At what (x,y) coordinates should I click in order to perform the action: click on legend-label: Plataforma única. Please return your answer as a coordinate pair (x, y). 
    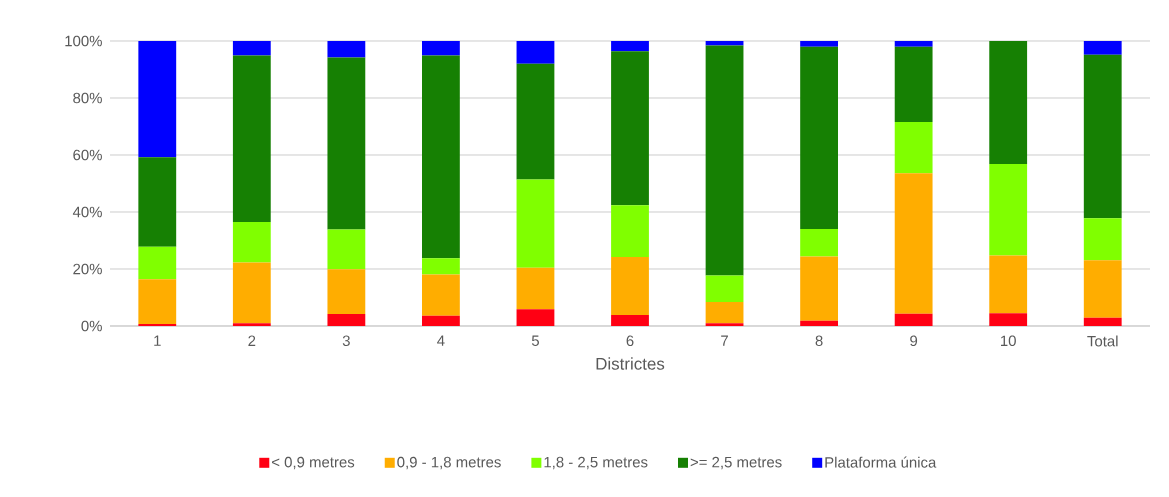
    Looking at the image, I should click on (881, 462).